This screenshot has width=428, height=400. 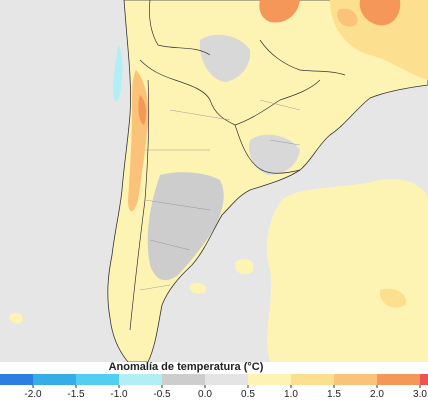 What do you see at coordinates (377, 394) in the screenshot?
I see `tick-label: 2.0` at bounding box center [377, 394].